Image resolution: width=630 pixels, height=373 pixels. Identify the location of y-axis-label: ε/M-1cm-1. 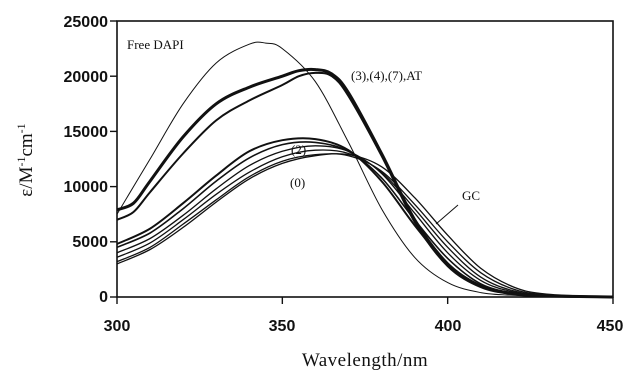
(25, 159).